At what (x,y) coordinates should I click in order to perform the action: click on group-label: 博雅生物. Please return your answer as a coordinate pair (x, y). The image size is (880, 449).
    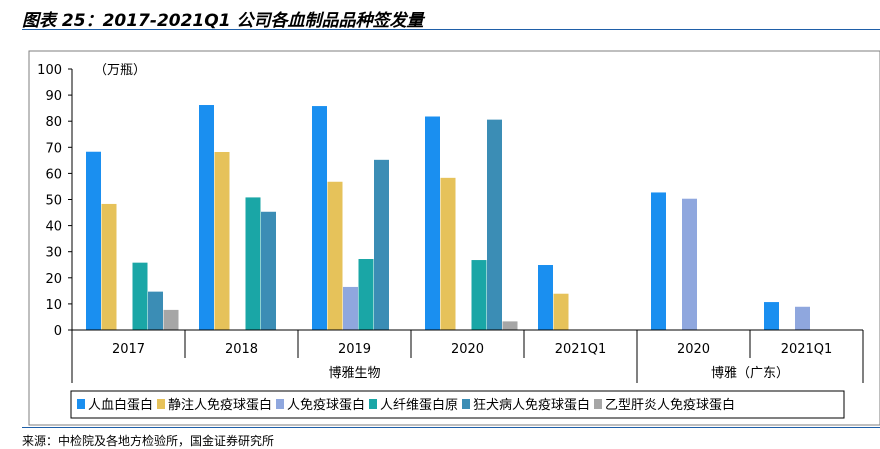
    Looking at the image, I should click on (354, 373).